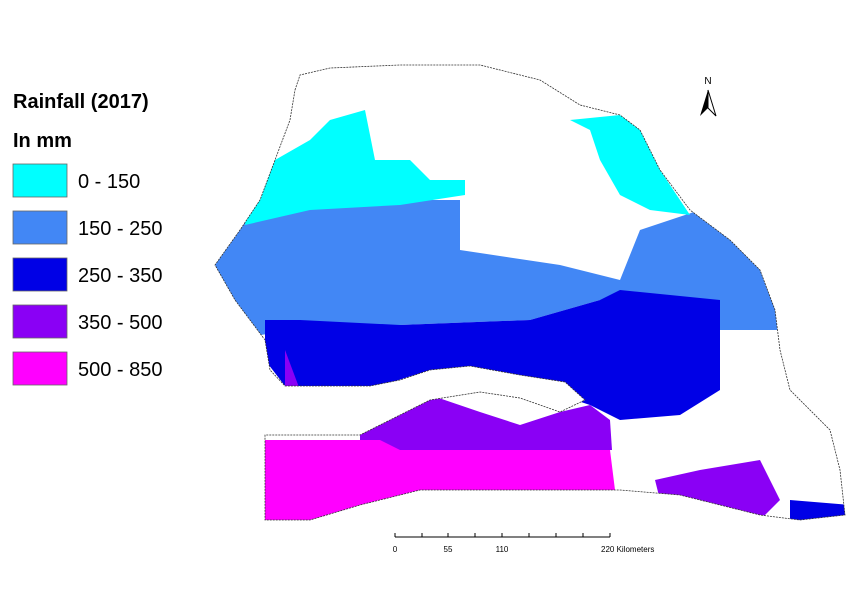  Describe the element at coordinates (109, 182) in the screenshot. I see `legend-label: 0 - 150` at that location.